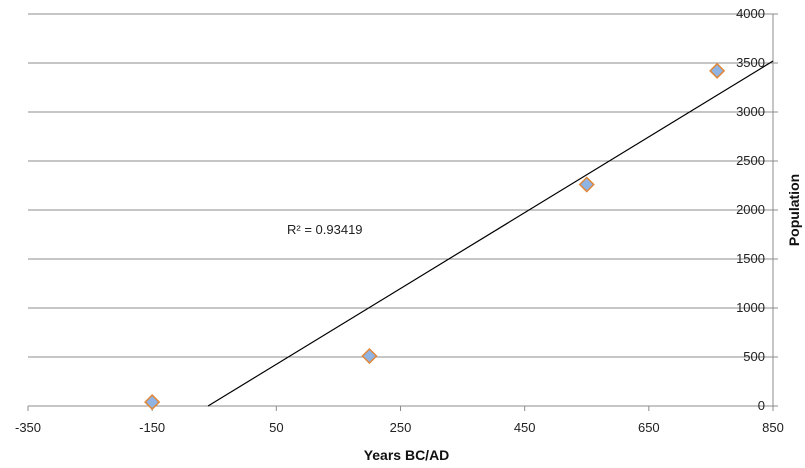 The image size is (805, 468). I want to click on x-tick-label: 450, so click(525, 427).